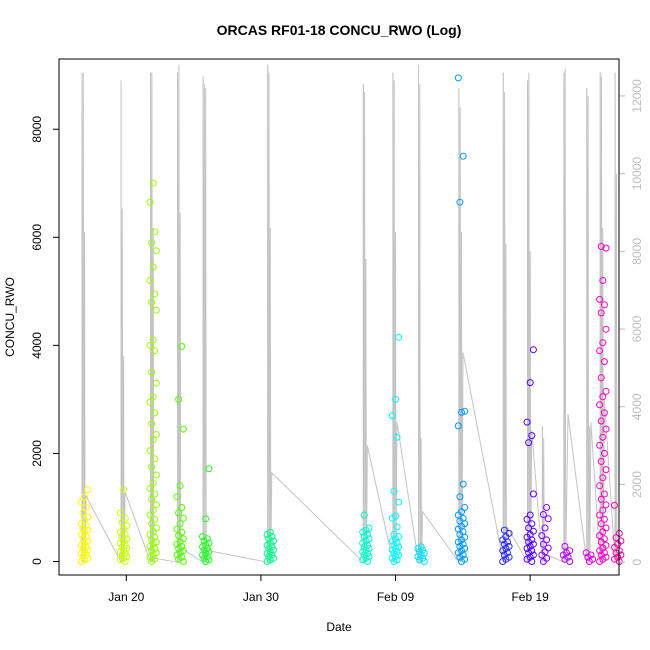  I want to click on x-tick-label: Jan 30, so click(261, 597).